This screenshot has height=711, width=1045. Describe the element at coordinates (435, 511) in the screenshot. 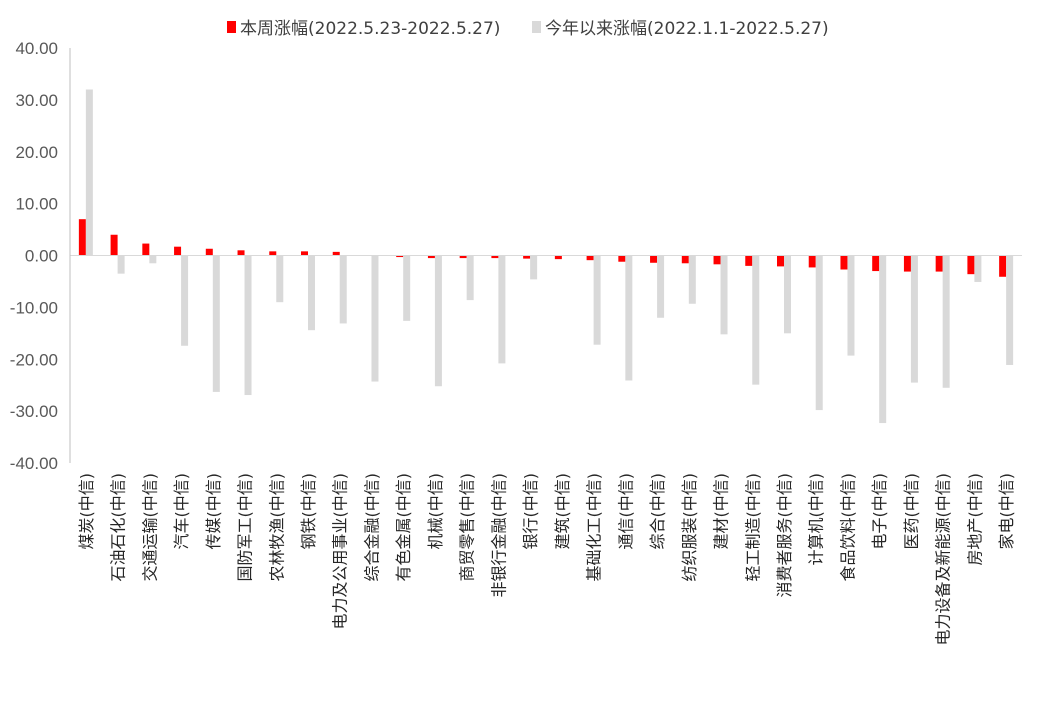

I see `category-label: 机械(中信)` at that location.